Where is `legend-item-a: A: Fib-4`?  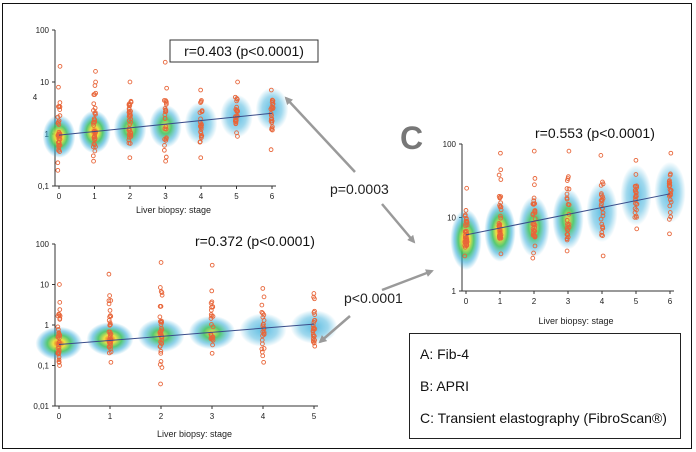
legend-item-a: A: Fib-4 is located at coordinates (445, 354).